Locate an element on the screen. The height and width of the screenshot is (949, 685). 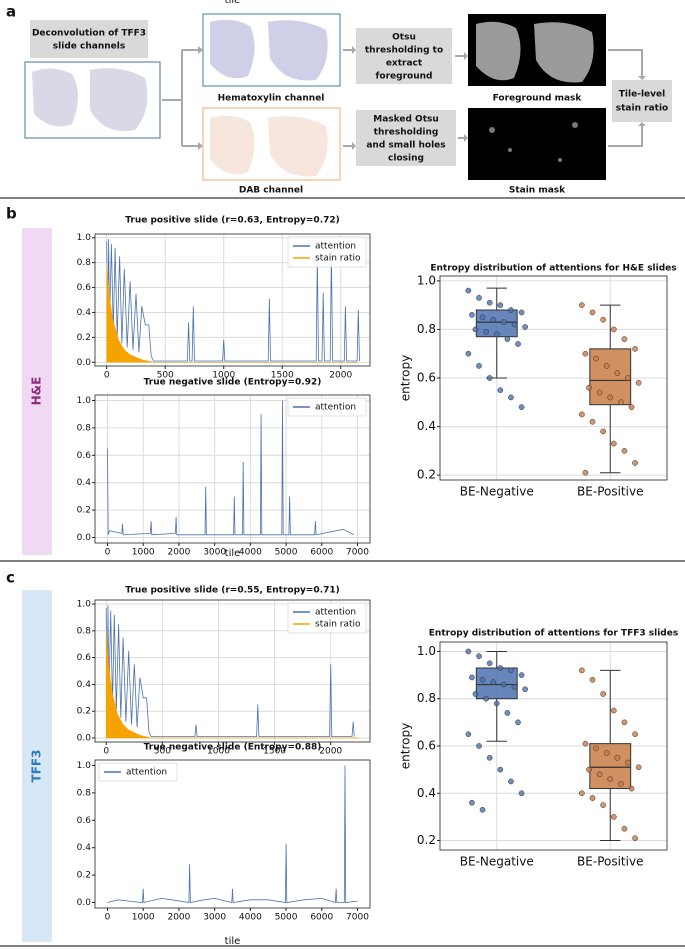
step-text: Deconvolution of TFF3 is located at coordinates (89, 34).